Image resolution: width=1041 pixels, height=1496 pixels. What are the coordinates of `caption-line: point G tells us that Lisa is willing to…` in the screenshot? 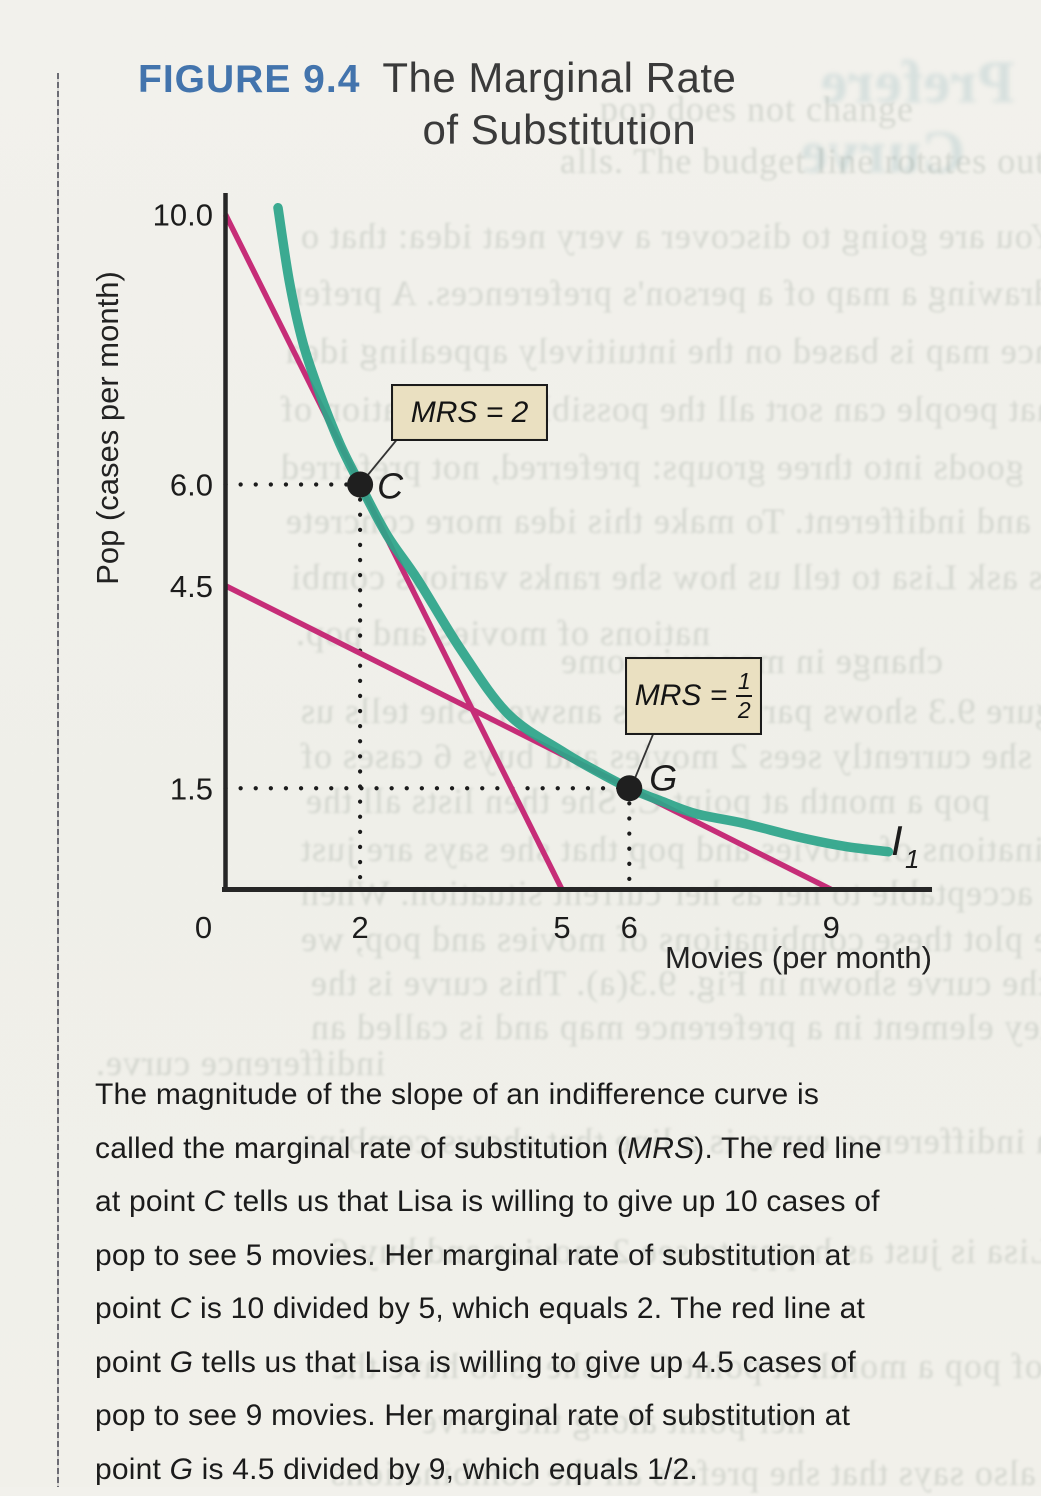 It's located at (550, 1363).